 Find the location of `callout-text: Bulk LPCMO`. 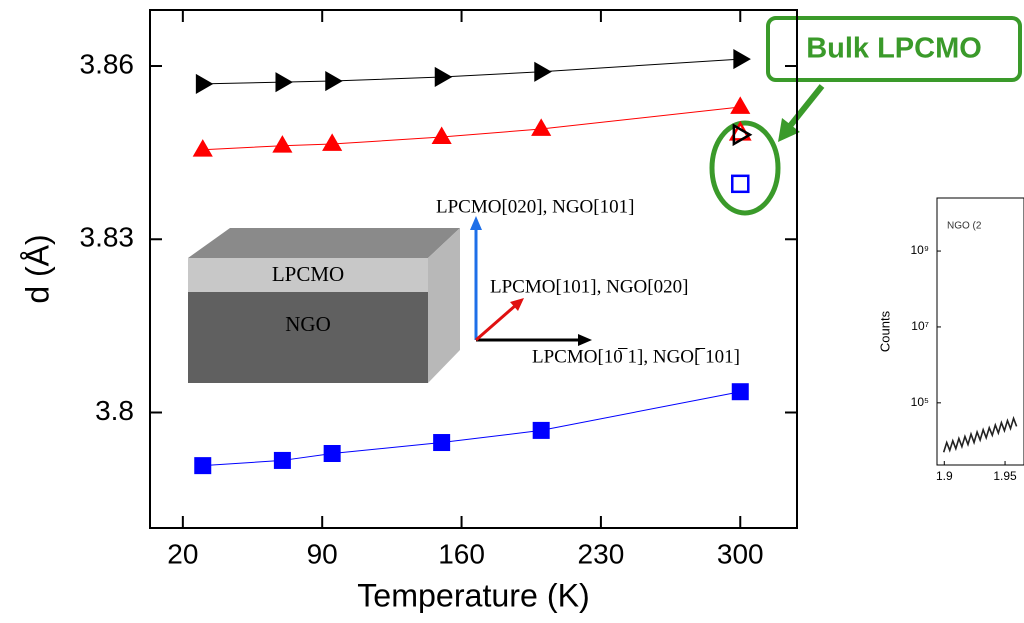

callout-text: Bulk LPCMO is located at coordinates (894, 49).